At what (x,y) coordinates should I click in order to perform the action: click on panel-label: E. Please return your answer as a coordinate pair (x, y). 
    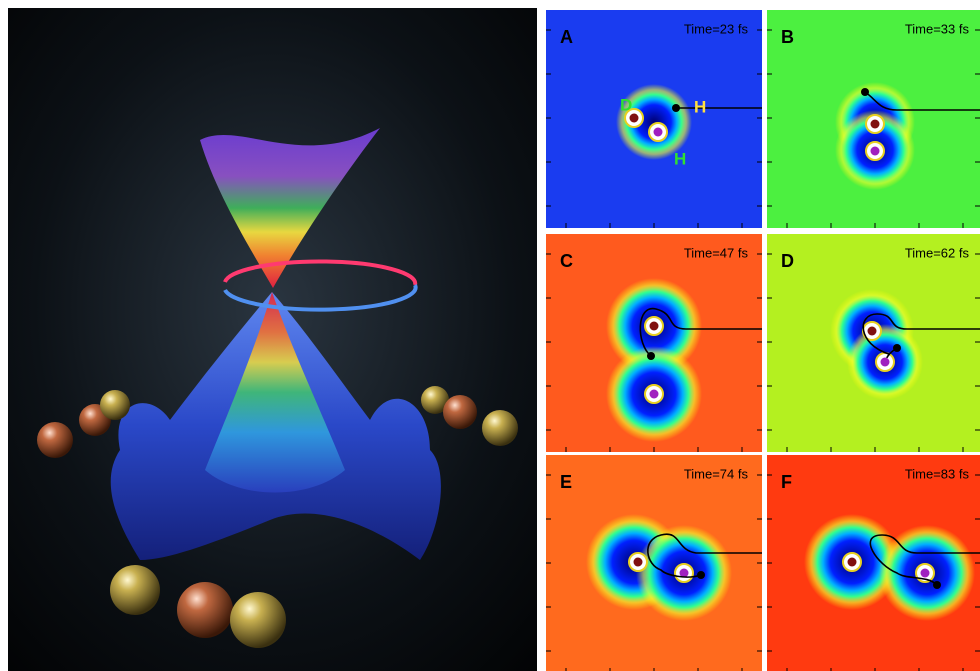
    Looking at the image, I should click on (566, 482).